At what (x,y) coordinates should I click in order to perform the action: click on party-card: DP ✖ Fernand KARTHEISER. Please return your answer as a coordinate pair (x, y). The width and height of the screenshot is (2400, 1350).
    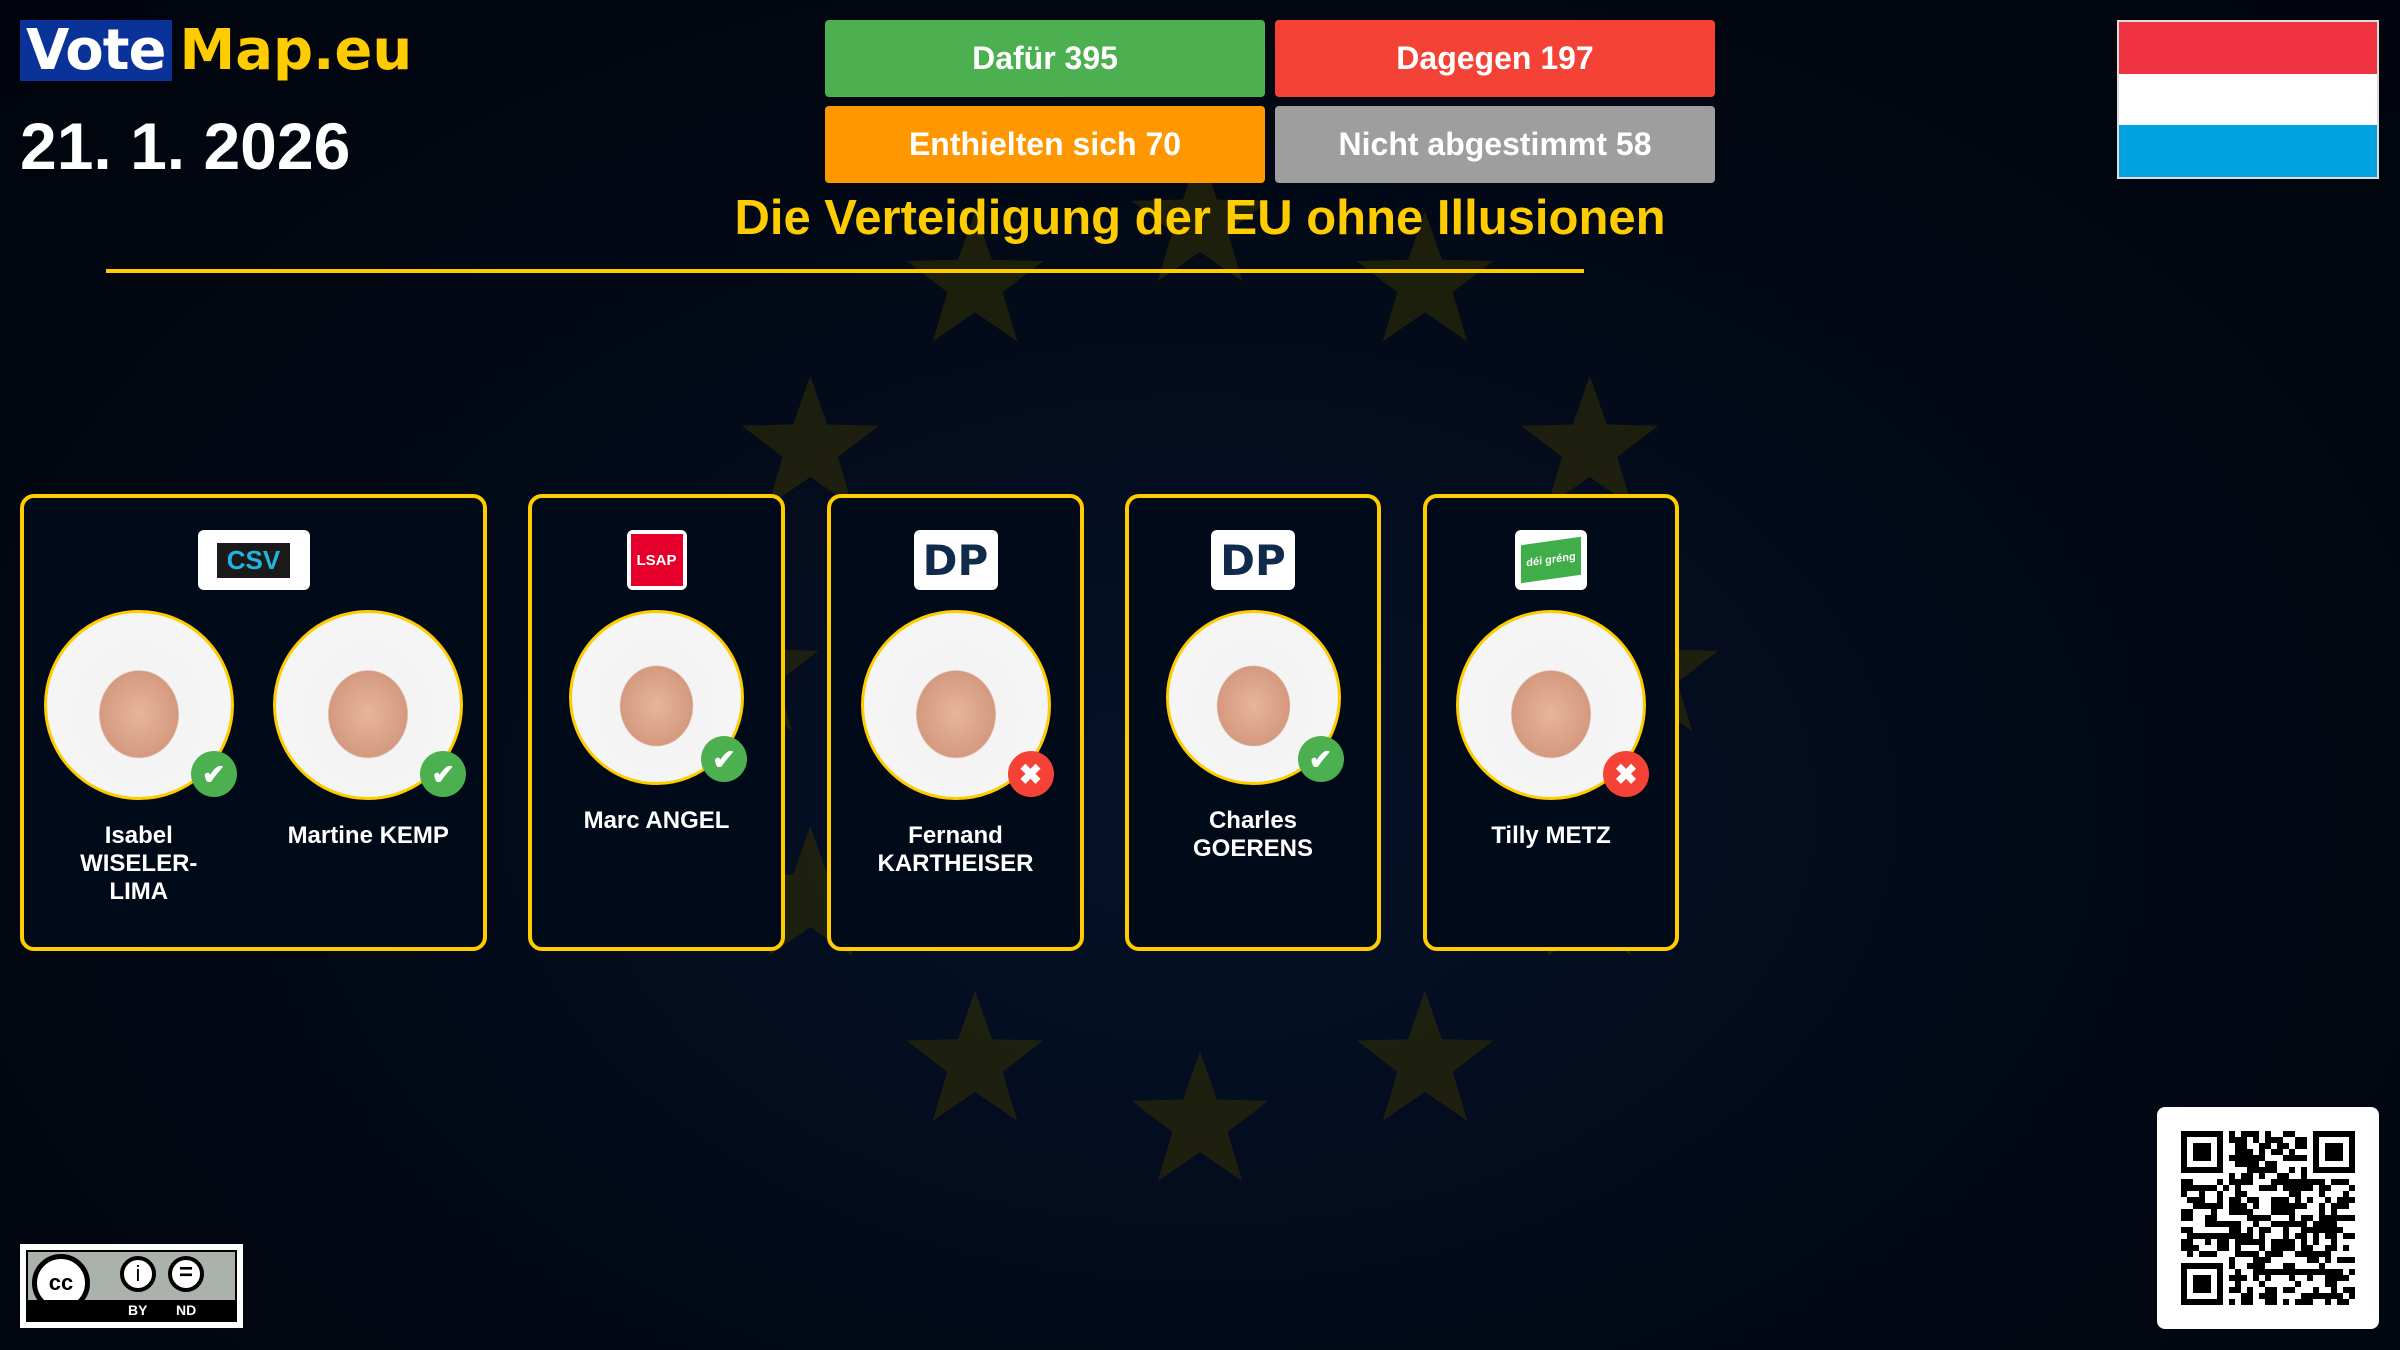
    Looking at the image, I should click on (955, 722).